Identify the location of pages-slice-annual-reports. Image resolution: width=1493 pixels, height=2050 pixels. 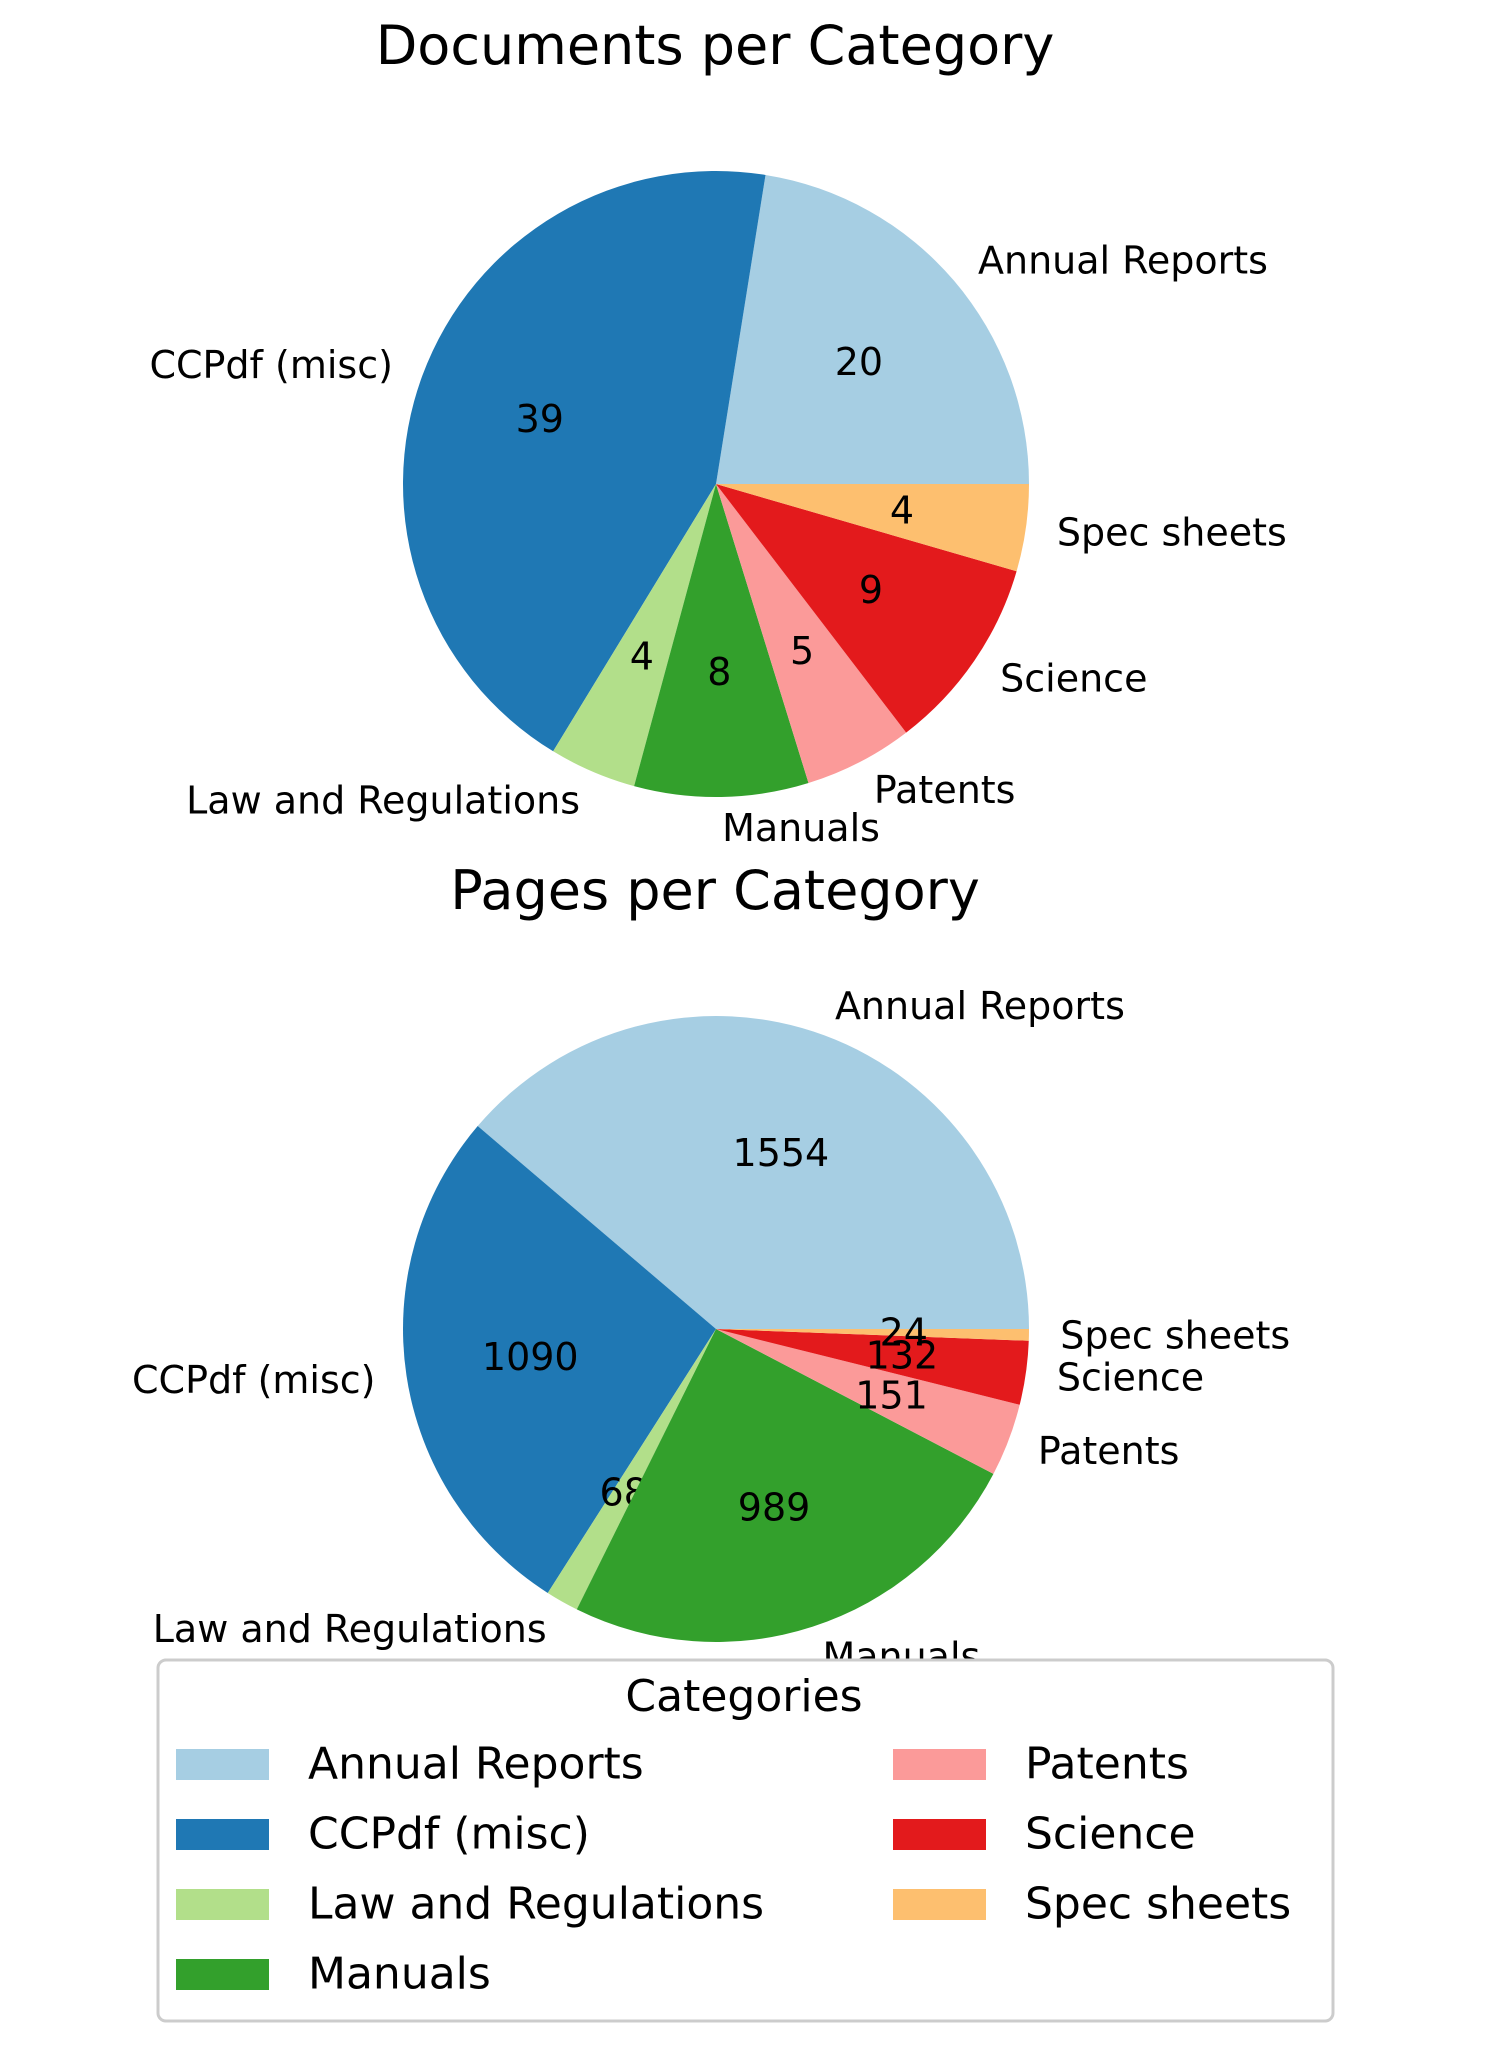
(753, 1172).